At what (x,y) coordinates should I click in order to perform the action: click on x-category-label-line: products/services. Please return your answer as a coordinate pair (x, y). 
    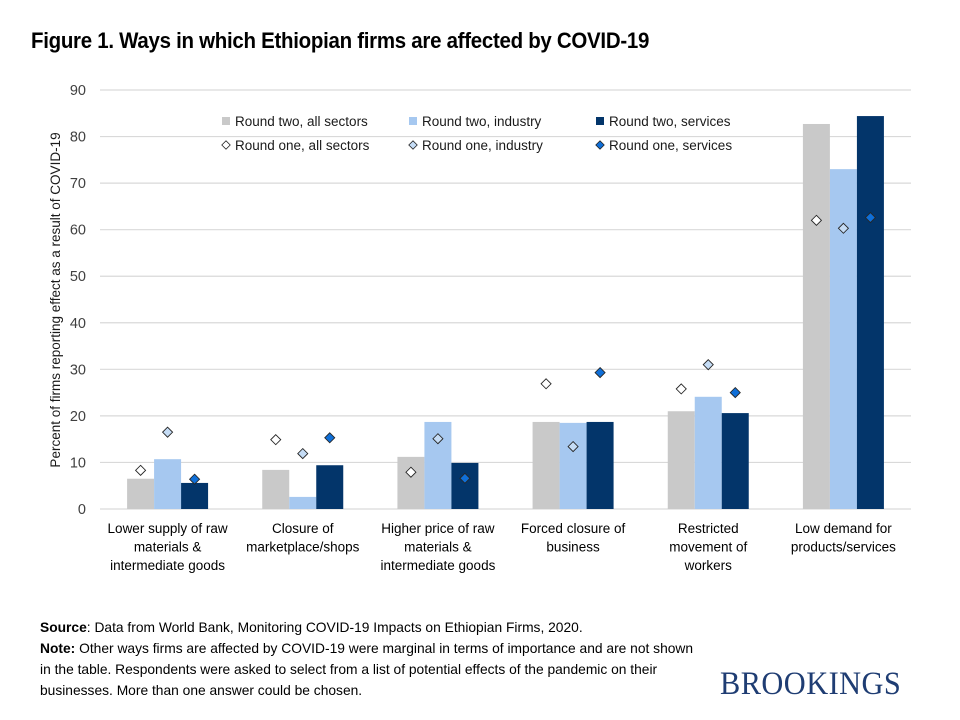
    Looking at the image, I should click on (843, 547).